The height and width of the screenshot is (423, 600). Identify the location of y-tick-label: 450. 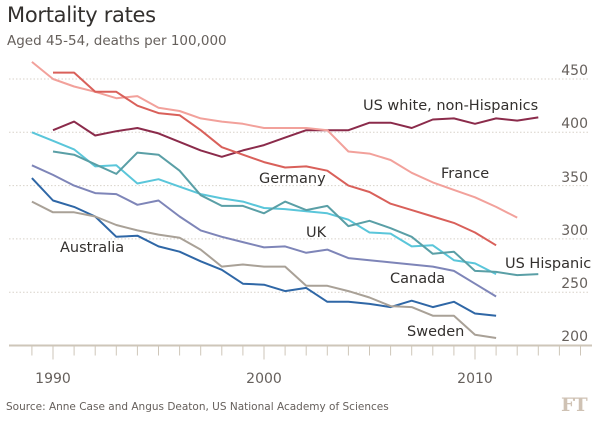
(574, 71).